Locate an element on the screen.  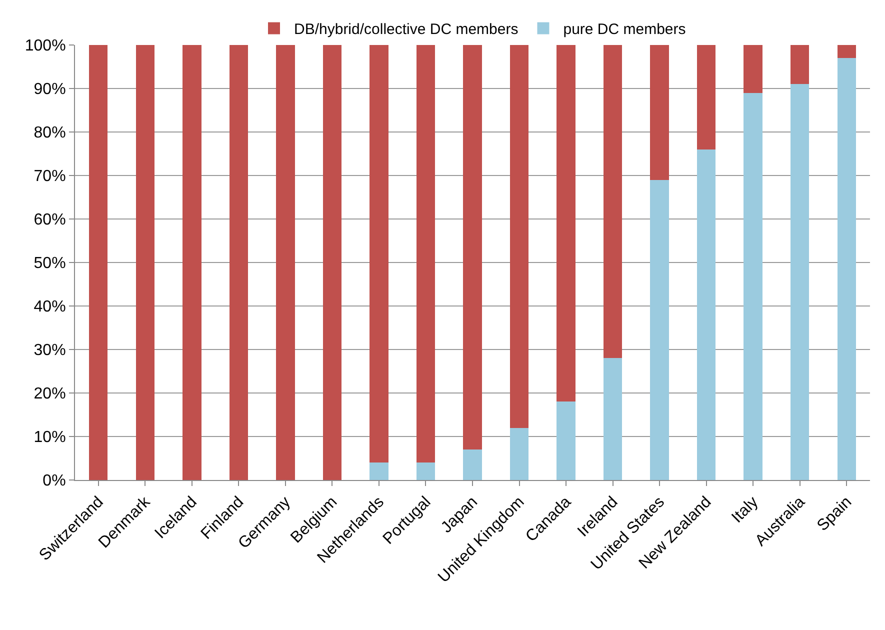
y-tick-label: 10% is located at coordinates (50, 437).